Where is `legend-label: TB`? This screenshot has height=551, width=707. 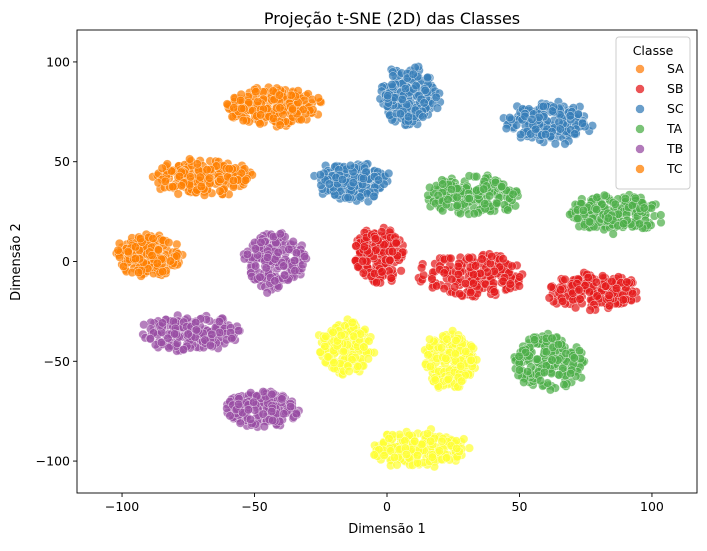
legend-label: TB is located at coordinates (674, 148).